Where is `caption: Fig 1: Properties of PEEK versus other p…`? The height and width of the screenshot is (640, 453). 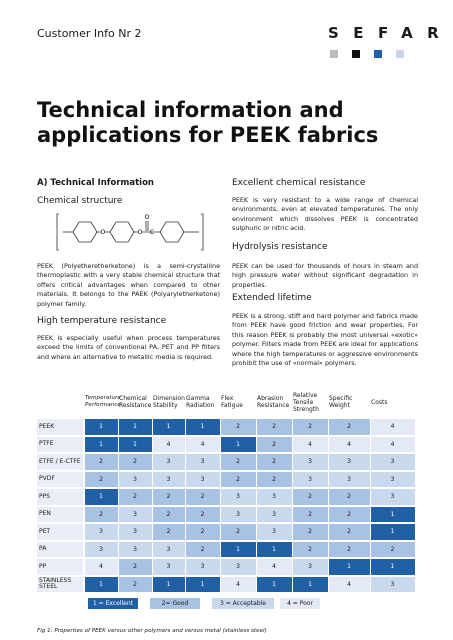
caption: Fig 1: Properties of PEEK versus other p… is located at coordinates (152, 631).